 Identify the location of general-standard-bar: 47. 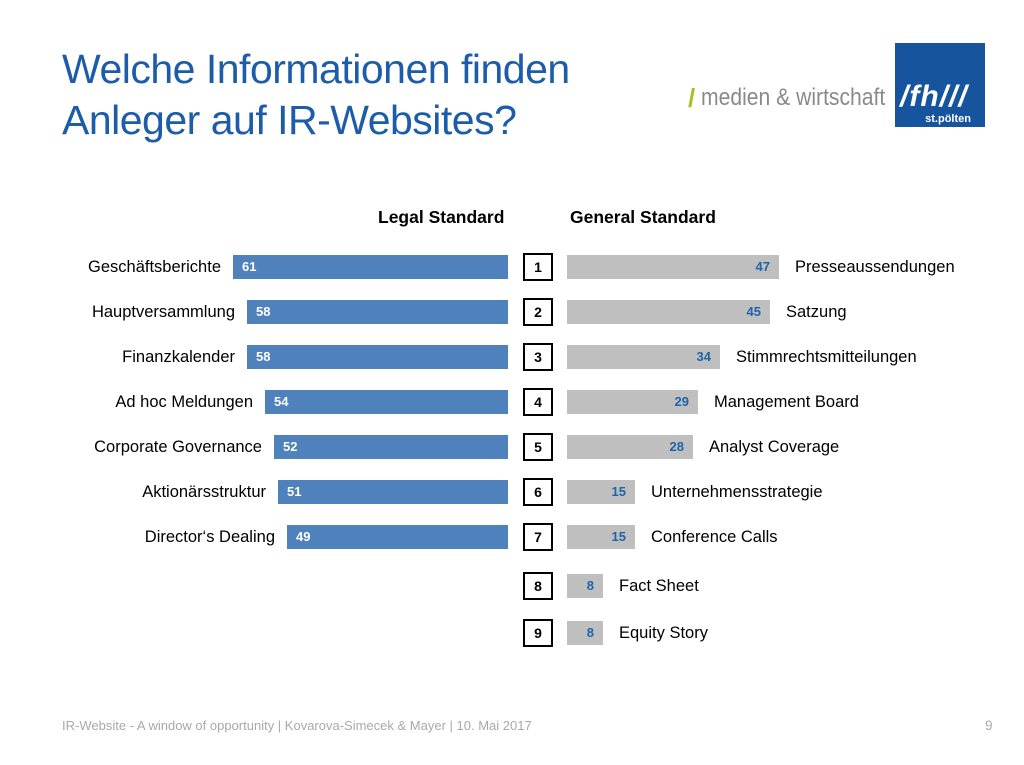
(673, 267).